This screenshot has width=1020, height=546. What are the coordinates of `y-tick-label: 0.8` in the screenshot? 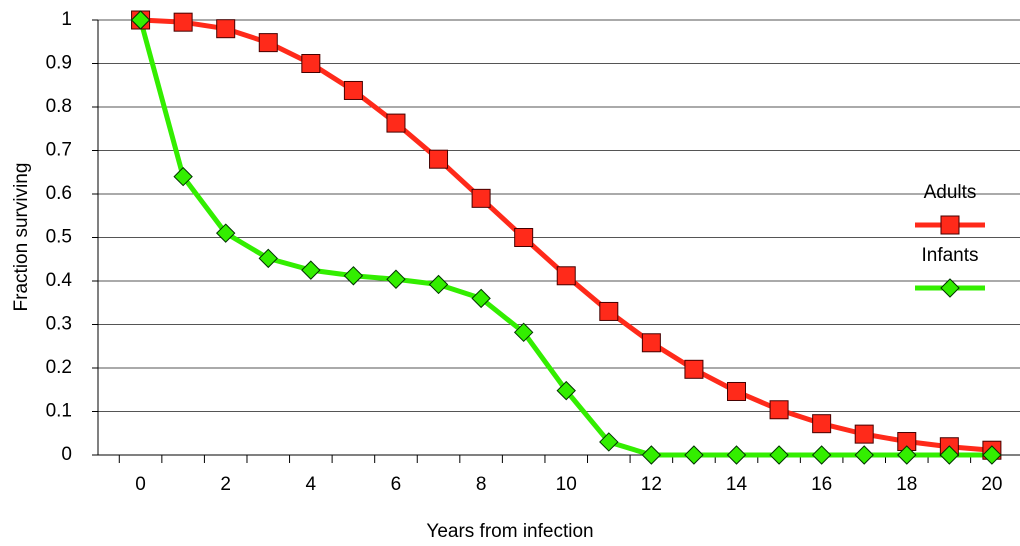 It's located at (59, 106).